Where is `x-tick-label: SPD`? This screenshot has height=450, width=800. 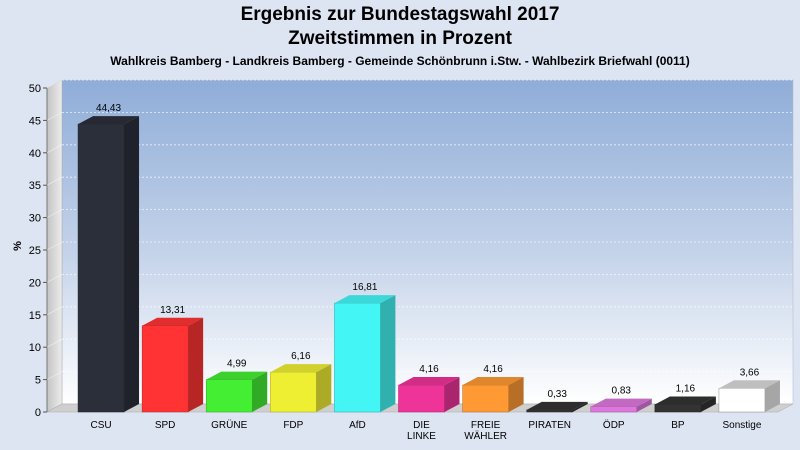
x-tick-label: SPD is located at coordinates (165, 425).